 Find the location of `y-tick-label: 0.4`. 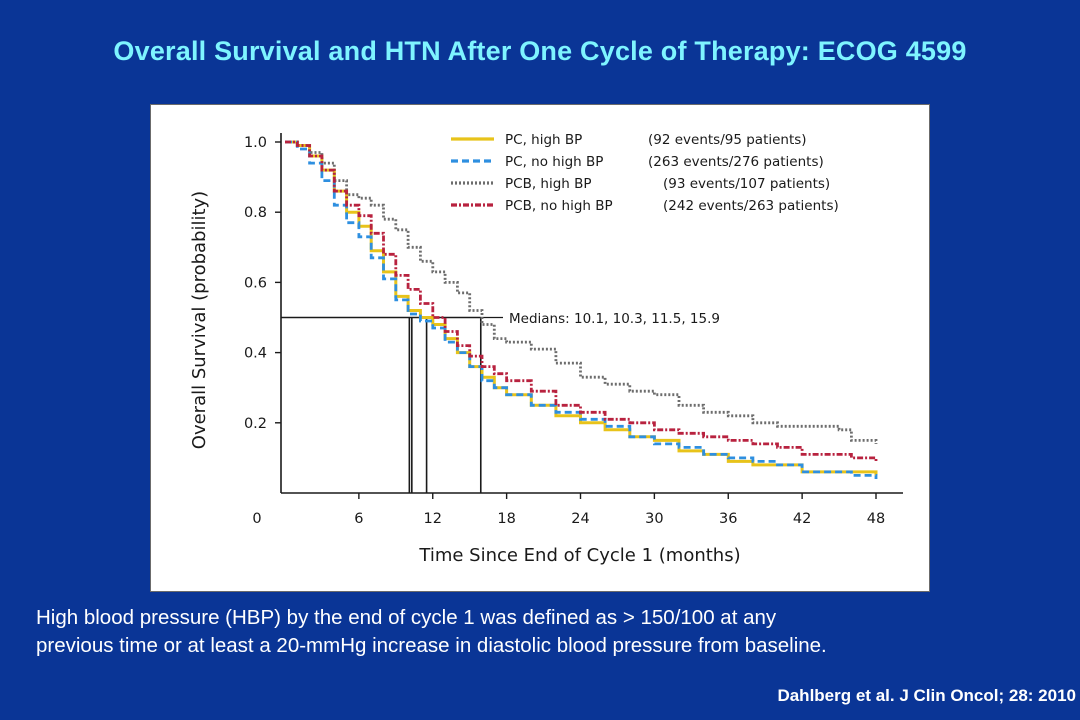

y-tick-label: 0.4 is located at coordinates (255, 354).